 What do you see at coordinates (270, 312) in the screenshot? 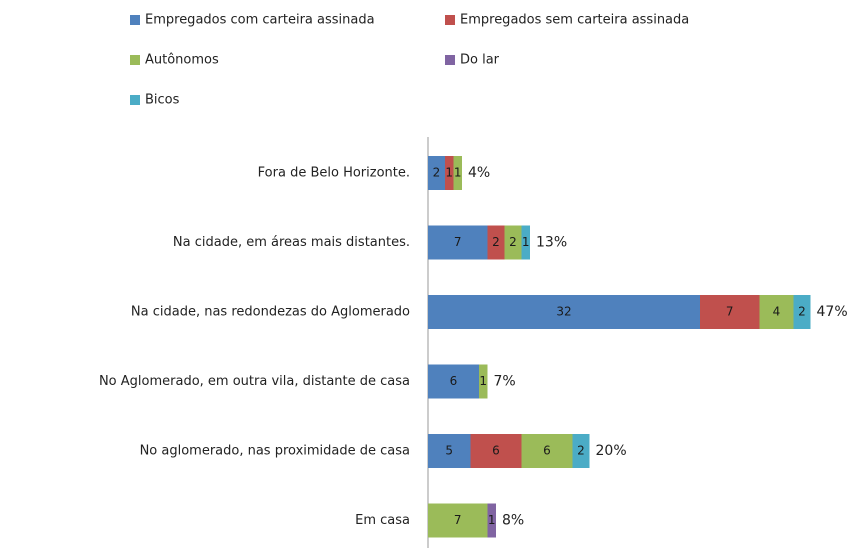
I see `category-label: Na cidade, nas redondezas do Aglomerado` at bounding box center [270, 312].